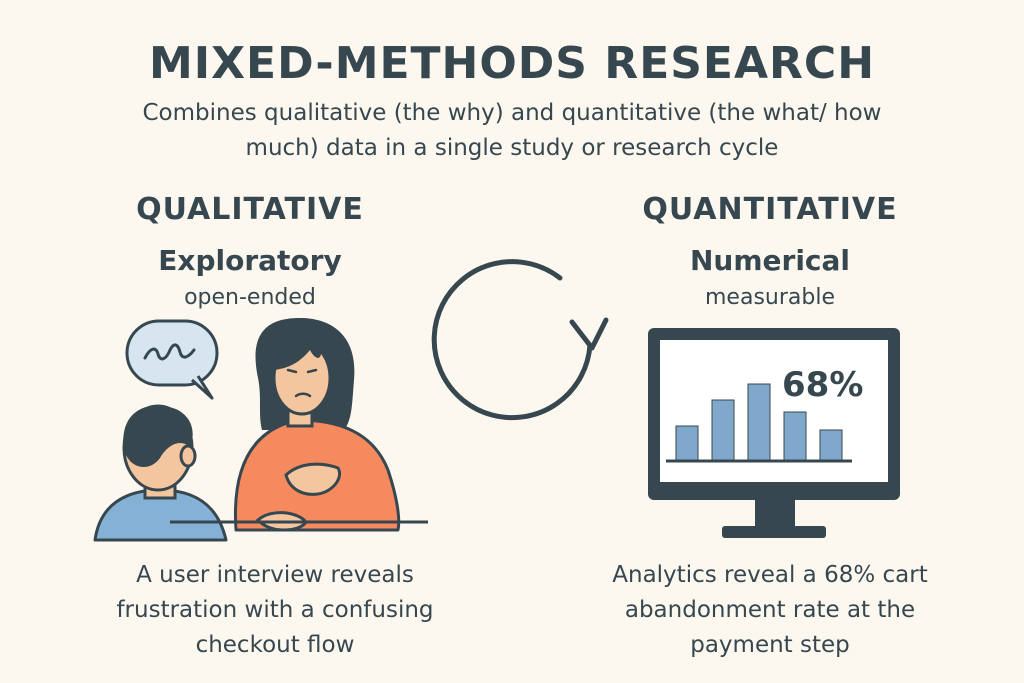  Describe the element at coordinates (770, 297) in the screenshot. I see `quantitative-sublabel: measurable` at that location.